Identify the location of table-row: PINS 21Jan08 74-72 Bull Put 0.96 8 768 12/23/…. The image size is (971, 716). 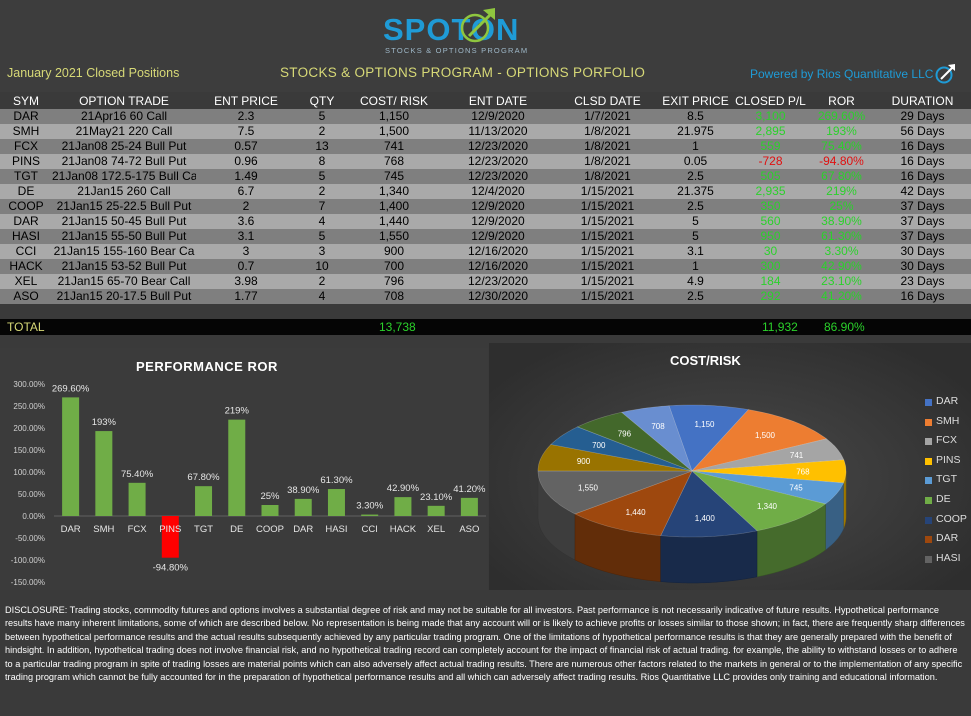
(485, 161).